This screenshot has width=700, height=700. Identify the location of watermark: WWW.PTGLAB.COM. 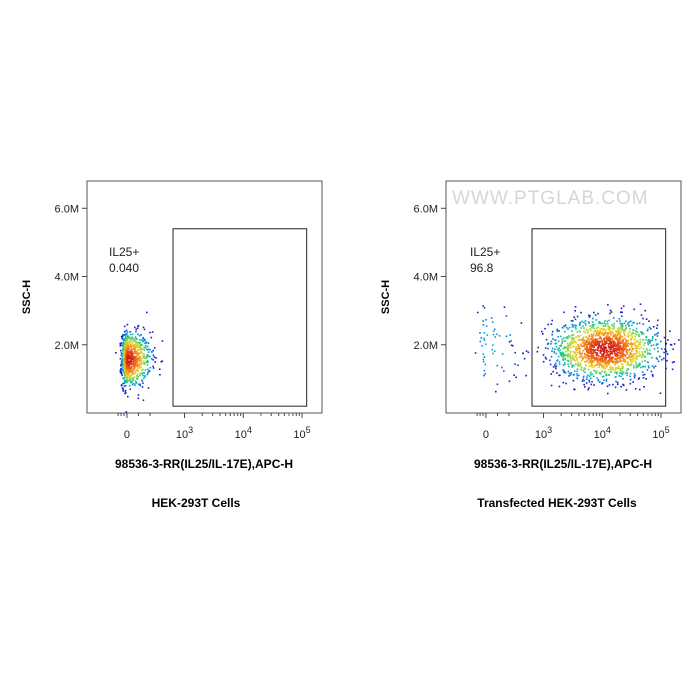
(550, 198).